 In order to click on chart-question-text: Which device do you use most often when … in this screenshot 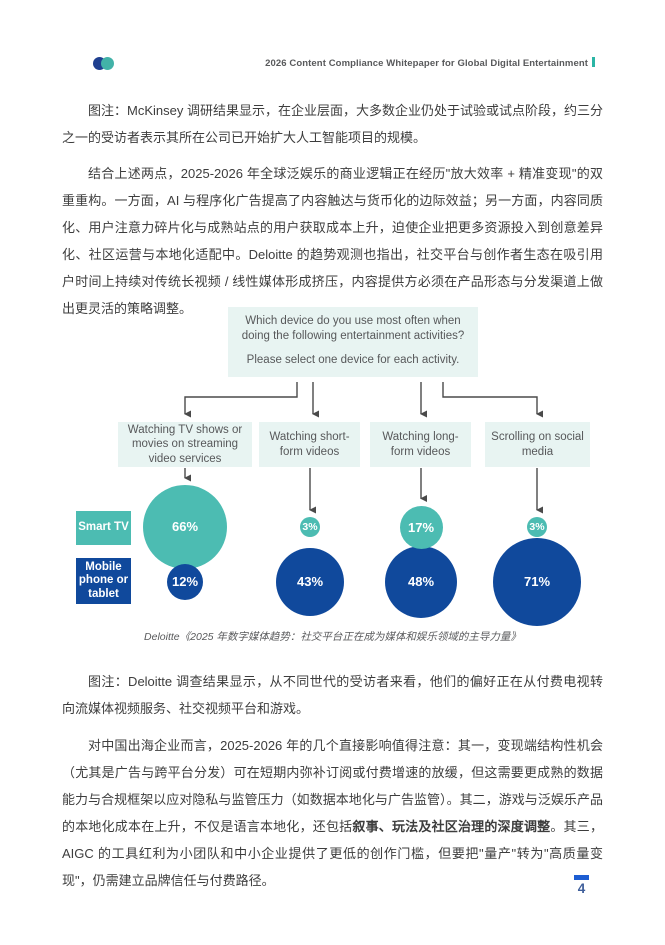, I will do `click(353, 328)`.